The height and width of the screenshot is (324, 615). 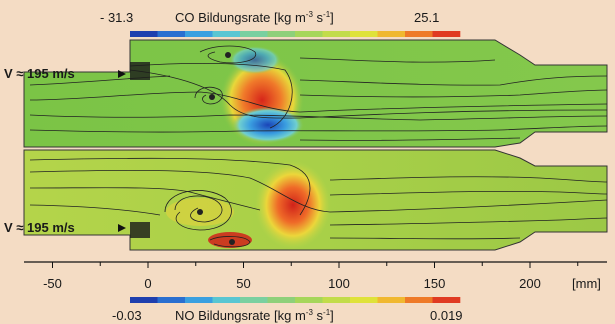 What do you see at coordinates (315, 276) in the screenshot?
I see `x-axis: -50 0 50 100 150 200` at bounding box center [315, 276].